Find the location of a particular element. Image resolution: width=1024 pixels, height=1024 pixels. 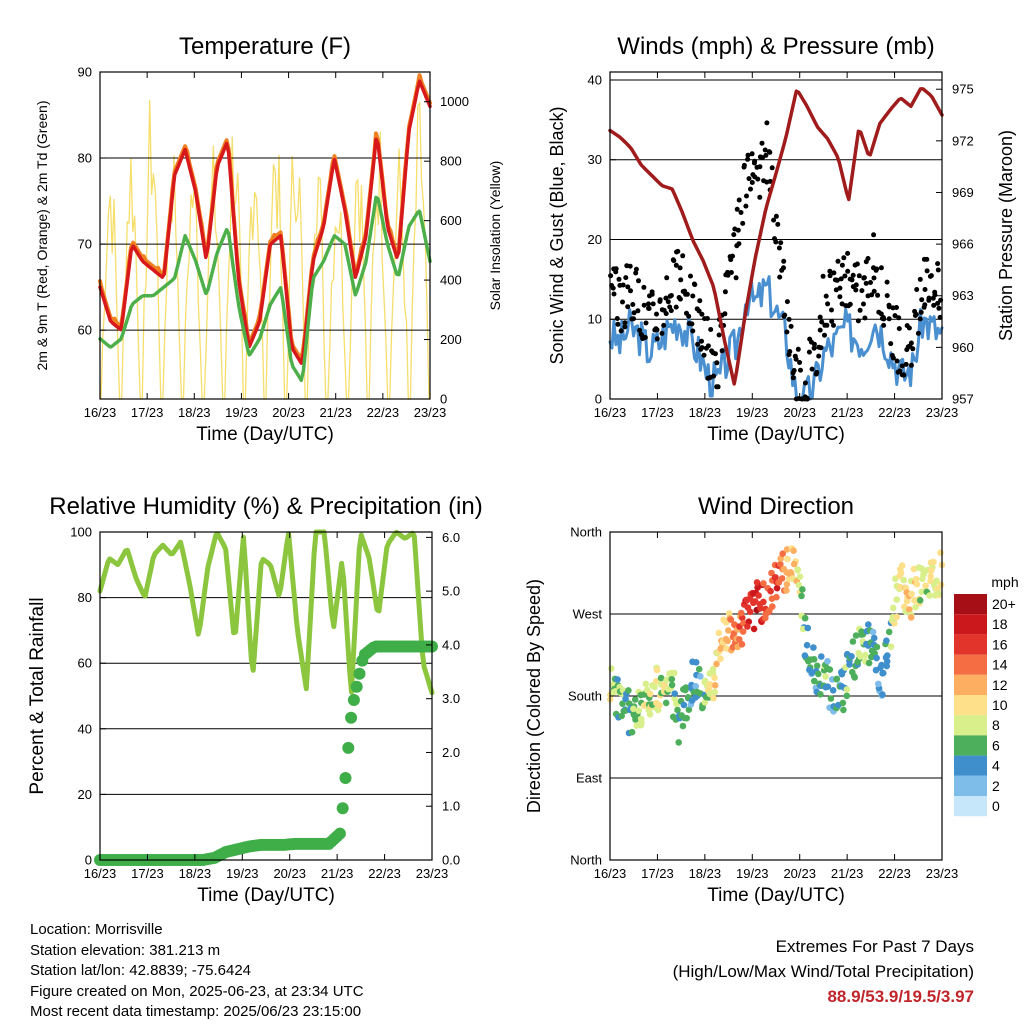

wind-x-tick-label: 20/23 is located at coordinates (799, 412).